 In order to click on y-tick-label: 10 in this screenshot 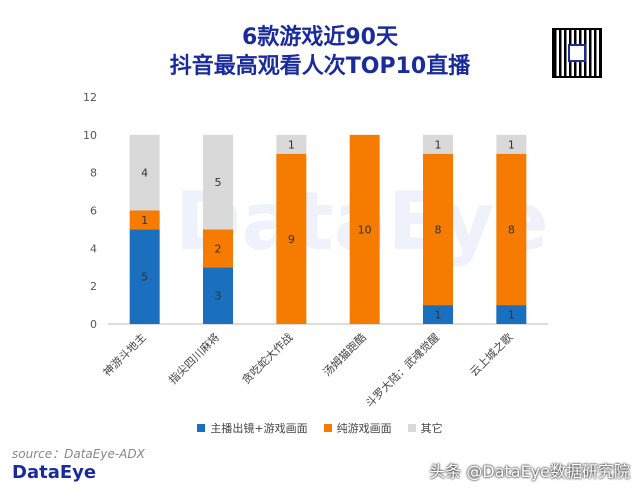, I will do `click(90, 135)`.